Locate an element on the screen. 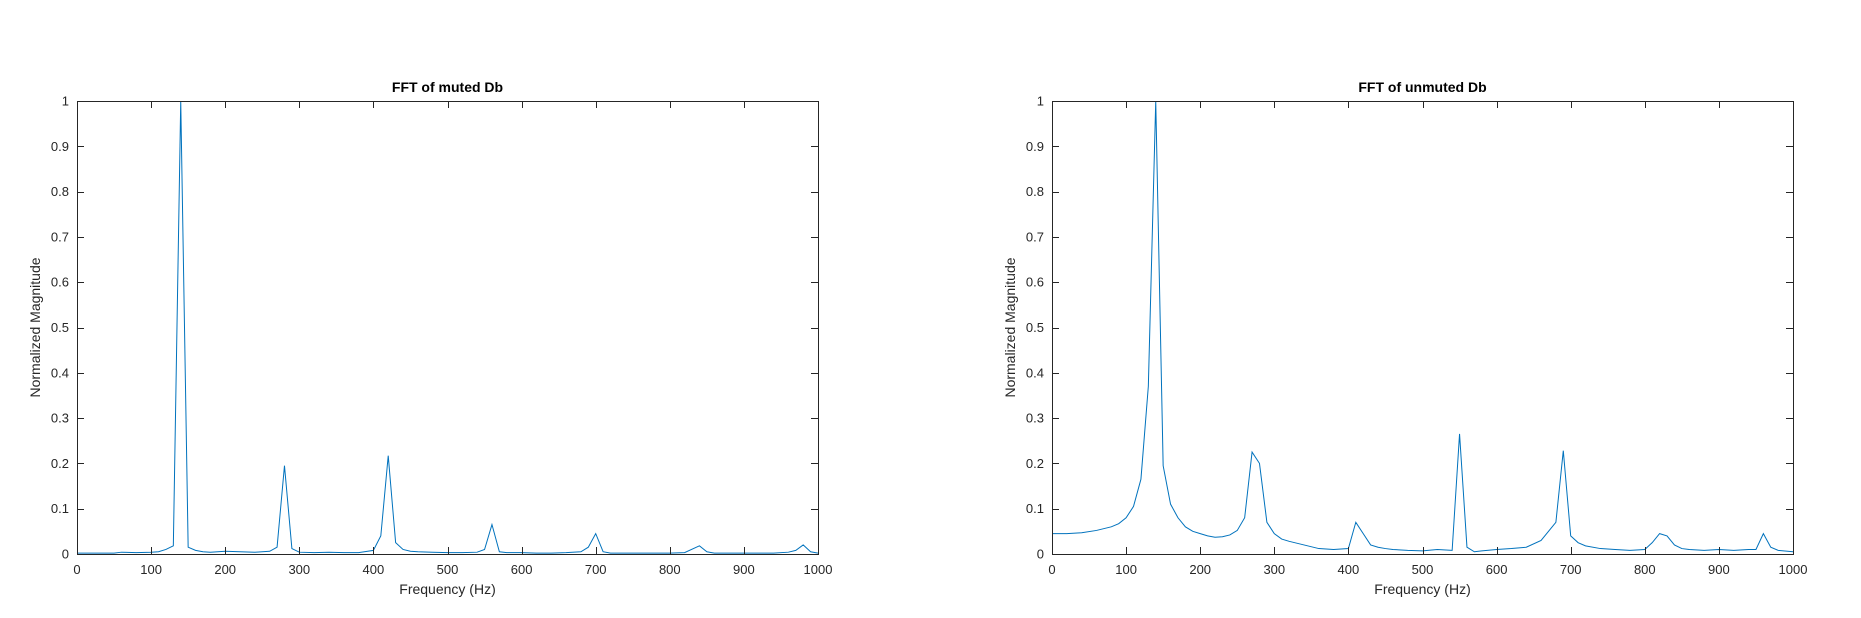 This screenshot has width=1861, height=618. chart-title: FFT of muted Db is located at coordinates (447, 87).